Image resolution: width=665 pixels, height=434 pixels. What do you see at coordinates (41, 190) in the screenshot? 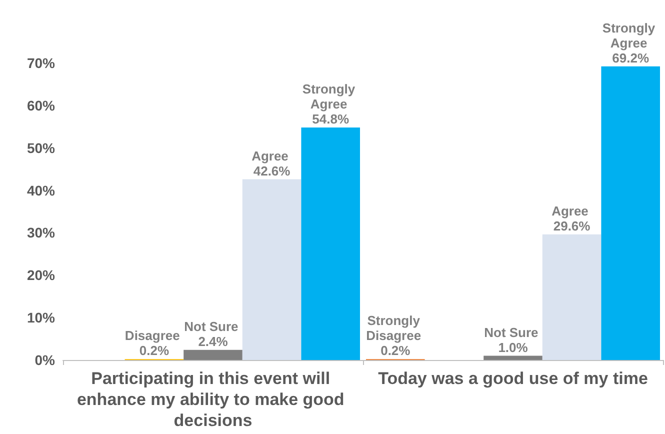
I see `y-tick-label: 40%` at bounding box center [41, 190].